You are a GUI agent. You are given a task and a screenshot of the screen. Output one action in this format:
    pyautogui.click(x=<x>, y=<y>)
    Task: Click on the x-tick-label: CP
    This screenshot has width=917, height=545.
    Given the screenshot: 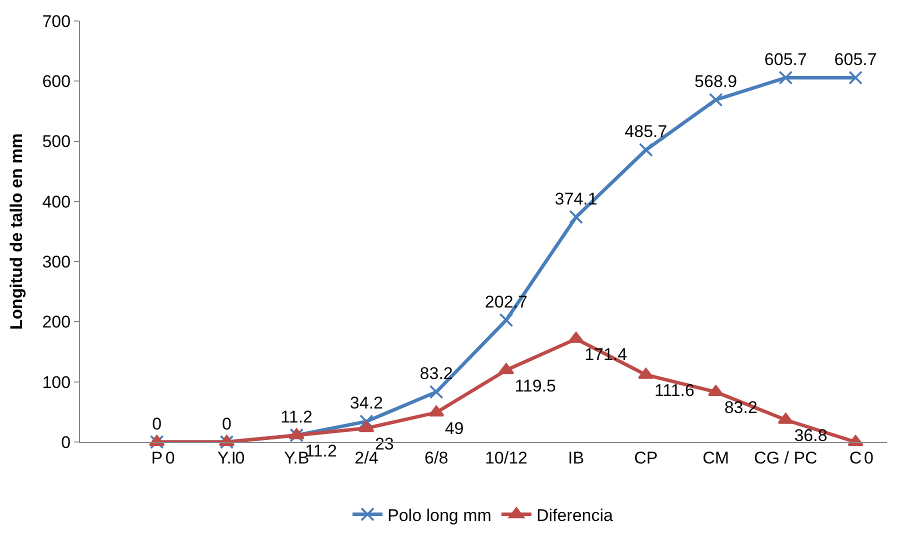 What is the action you would take?
    pyautogui.click(x=646, y=458)
    